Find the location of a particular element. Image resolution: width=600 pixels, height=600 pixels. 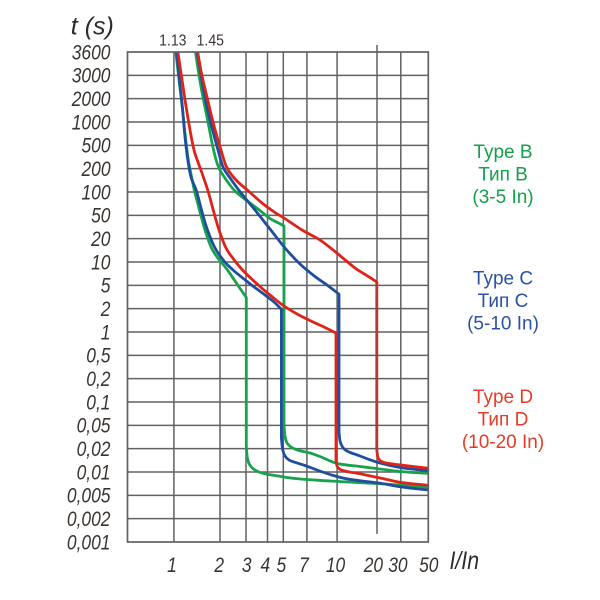

svg-text: 2000 is located at coordinates (91, 100).